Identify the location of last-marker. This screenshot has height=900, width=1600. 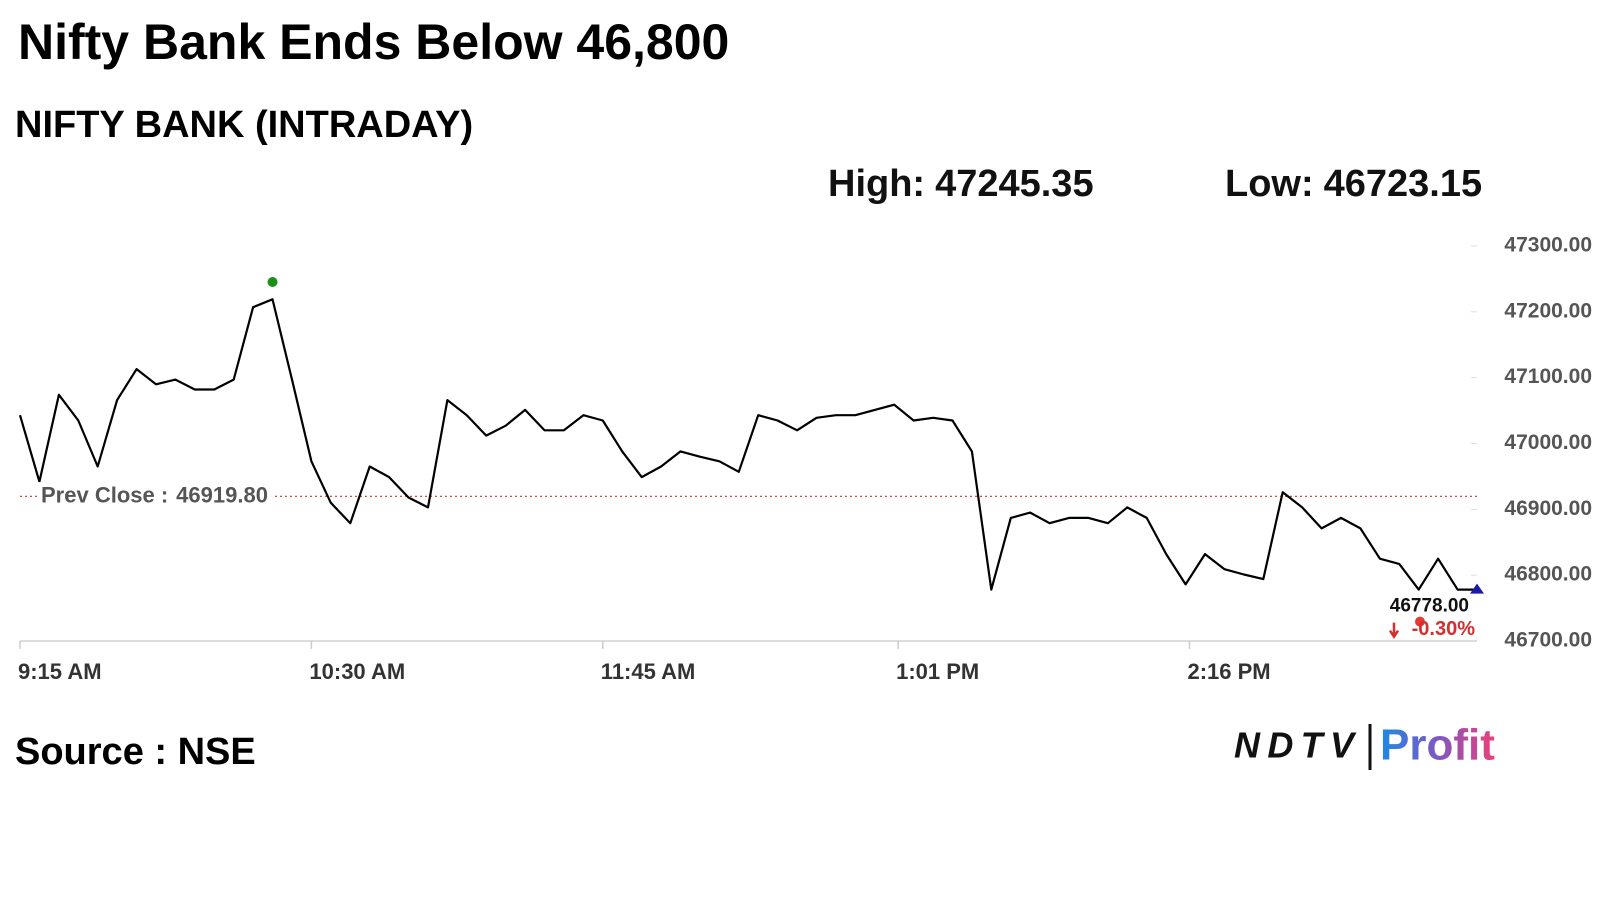
(1477, 588).